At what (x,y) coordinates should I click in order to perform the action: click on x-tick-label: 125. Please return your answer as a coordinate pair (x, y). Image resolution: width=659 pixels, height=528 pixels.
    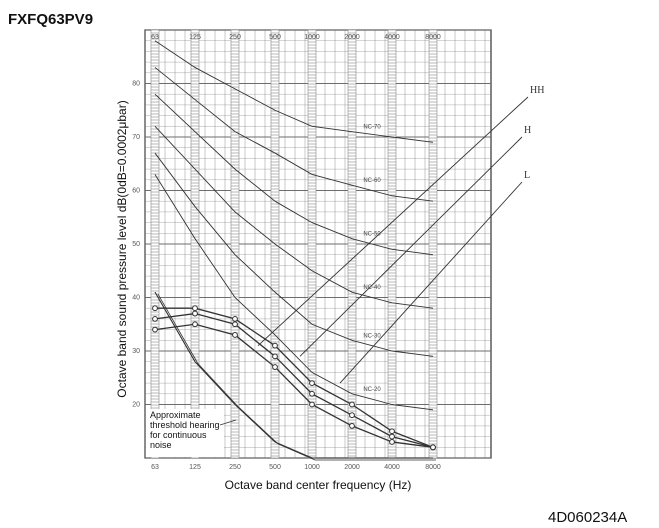
    Looking at the image, I should click on (195, 467).